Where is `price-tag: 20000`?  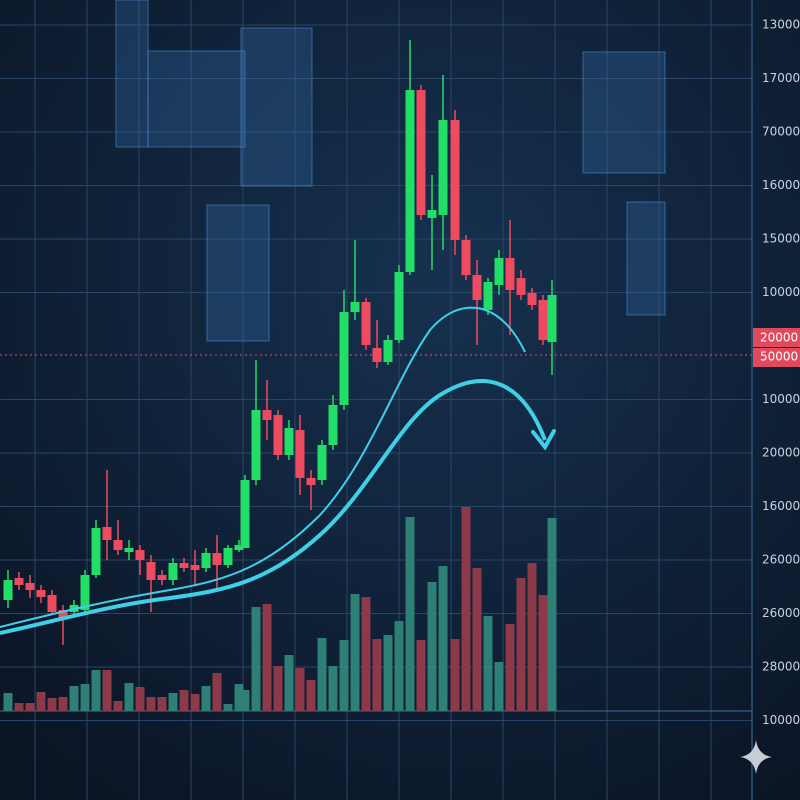 price-tag: 20000 is located at coordinates (779, 338).